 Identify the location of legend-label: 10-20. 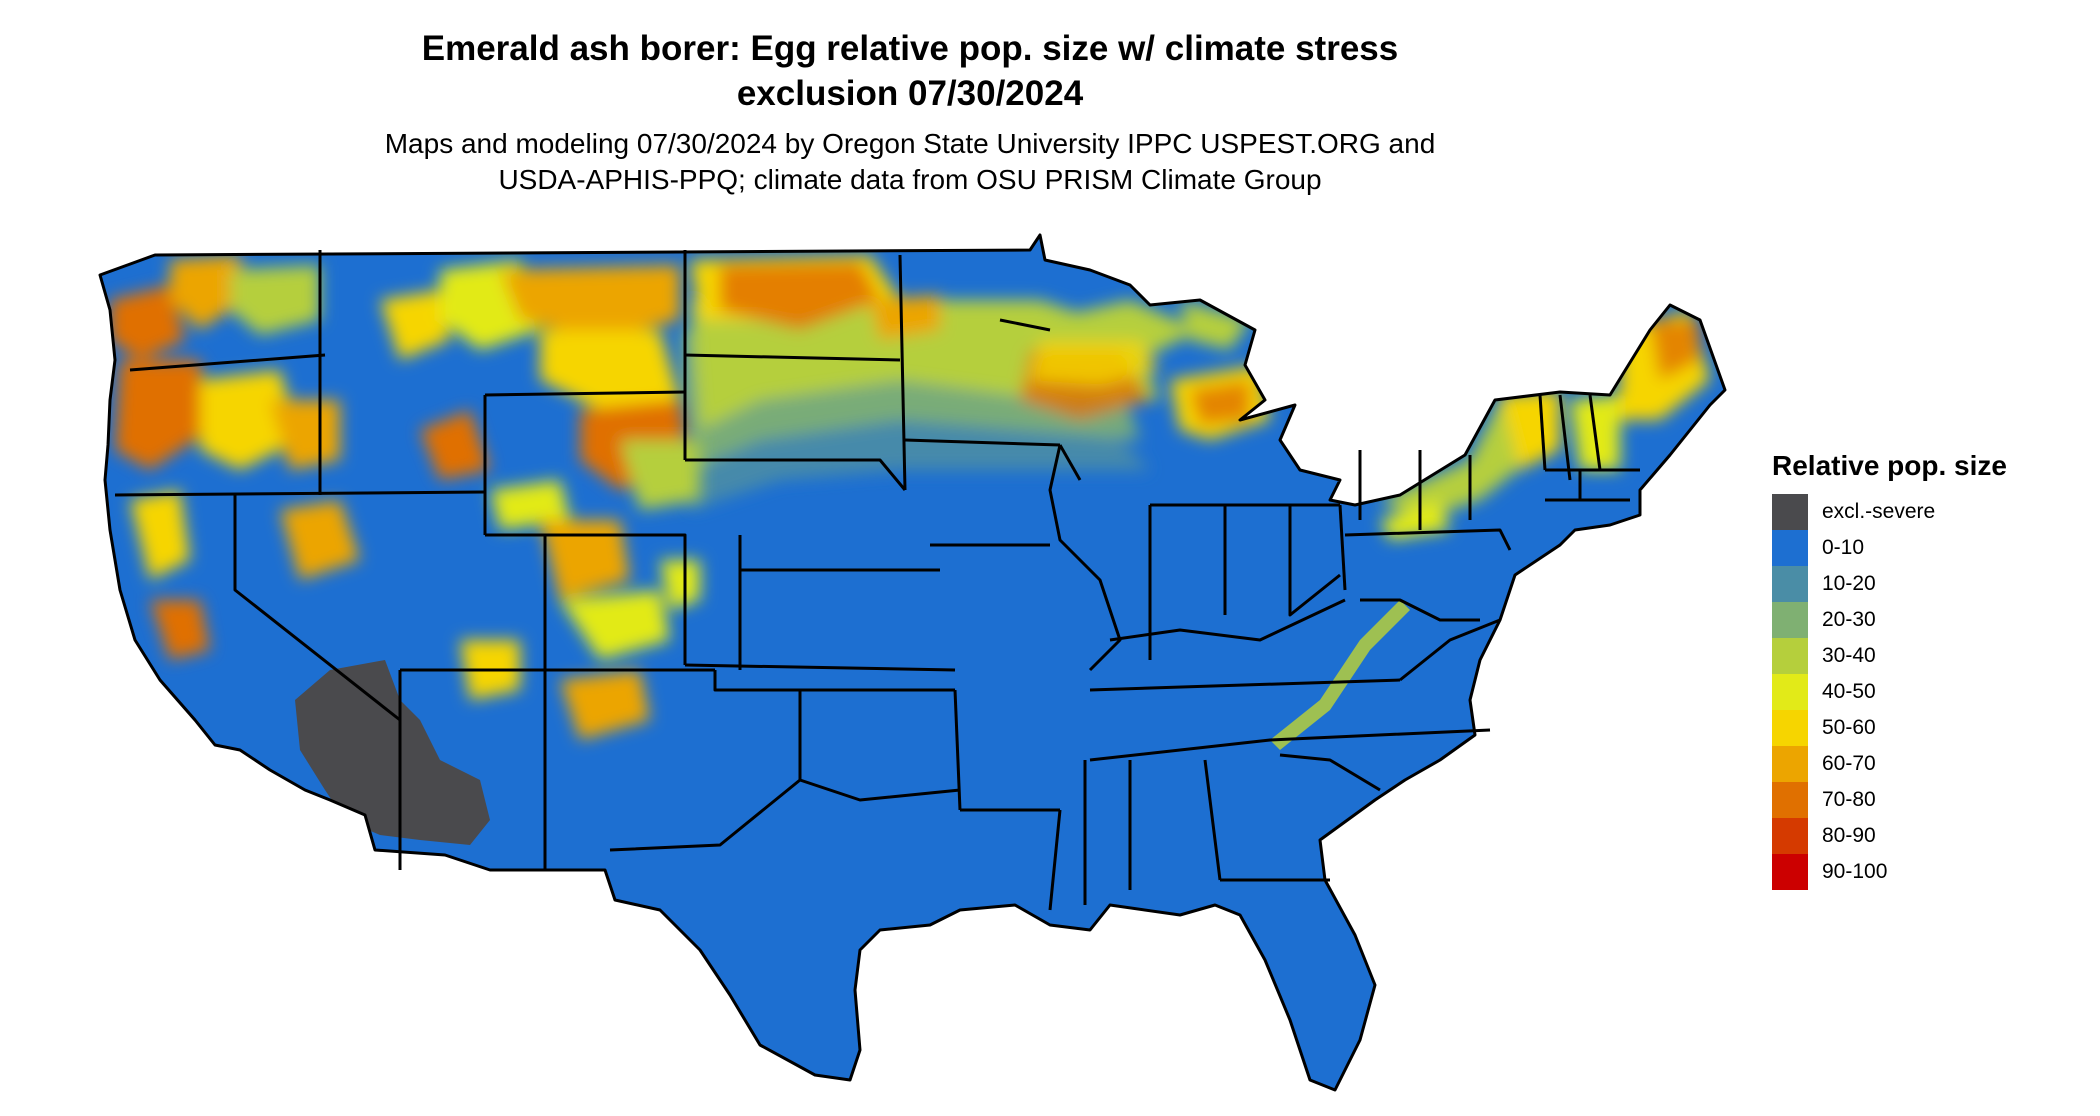
(1849, 583).